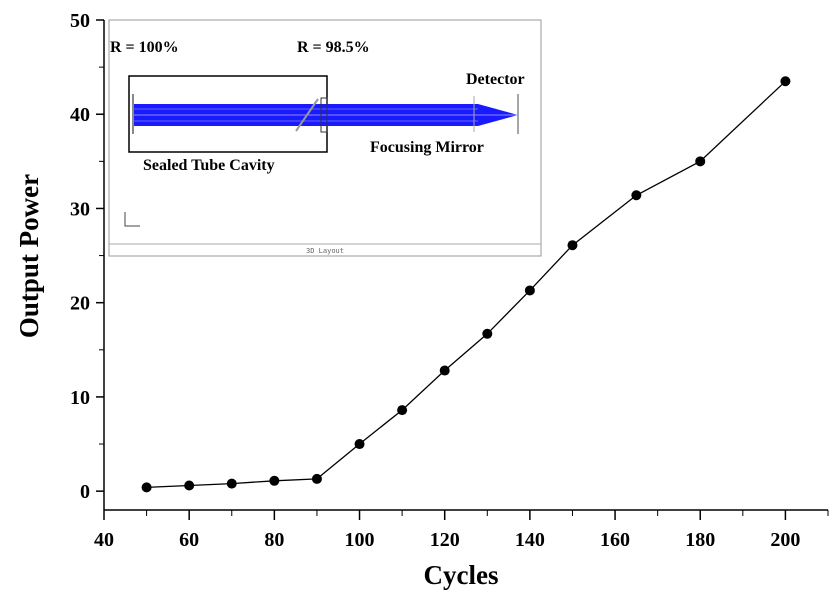  Describe the element at coordinates (461, 575) in the screenshot. I see `x-axis-title: Cycles` at that location.